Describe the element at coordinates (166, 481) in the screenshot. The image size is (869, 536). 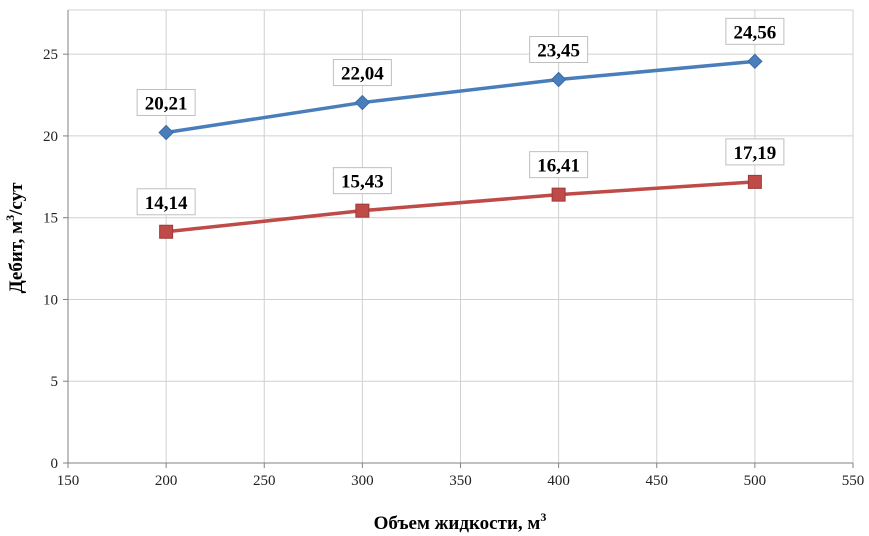
I see `x-tick-label: 200` at that location.